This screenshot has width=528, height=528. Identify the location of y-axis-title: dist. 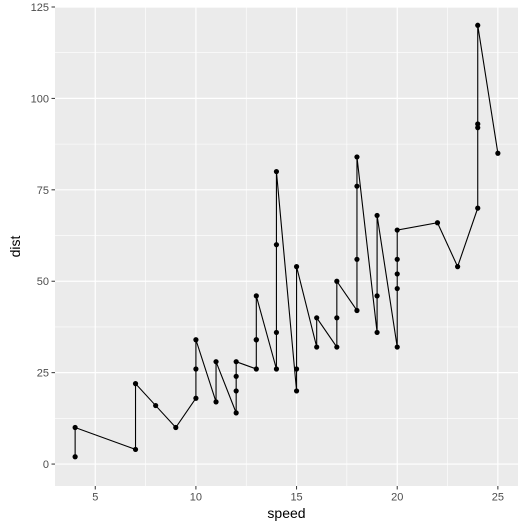
(15, 247).